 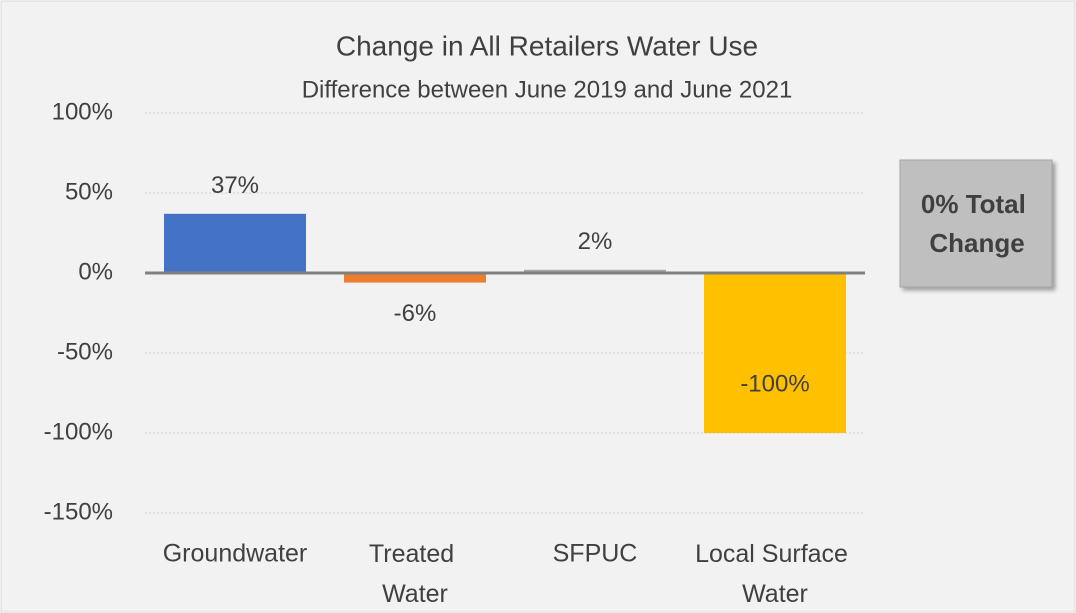 What do you see at coordinates (415, 574) in the screenshot?
I see `x-tick-label: Treated Water` at bounding box center [415, 574].